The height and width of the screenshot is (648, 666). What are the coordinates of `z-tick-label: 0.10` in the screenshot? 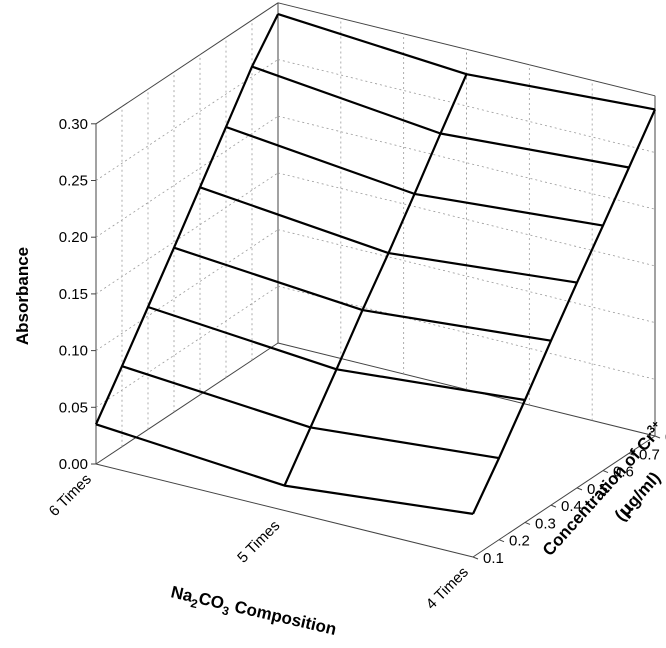 It's located at (73, 351).